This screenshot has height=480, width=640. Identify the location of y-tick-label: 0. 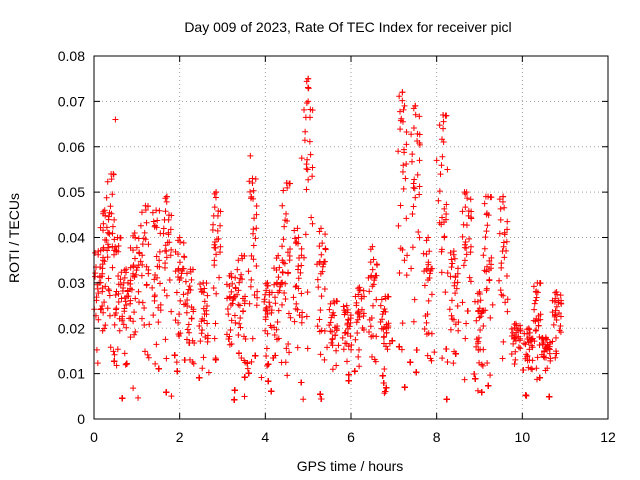
(81, 419).